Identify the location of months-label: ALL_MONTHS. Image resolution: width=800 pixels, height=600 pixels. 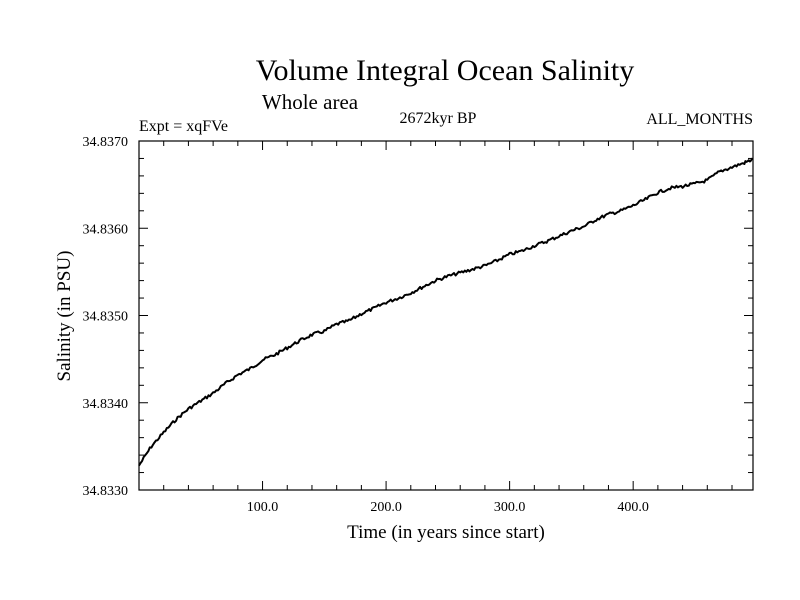
(699, 119).